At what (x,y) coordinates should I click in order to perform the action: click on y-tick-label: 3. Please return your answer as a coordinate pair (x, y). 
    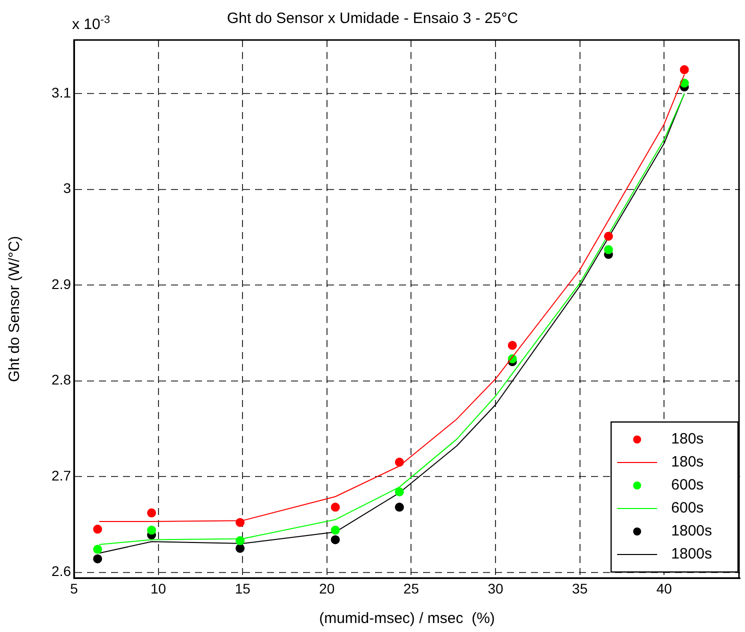
    Looking at the image, I should click on (67, 188).